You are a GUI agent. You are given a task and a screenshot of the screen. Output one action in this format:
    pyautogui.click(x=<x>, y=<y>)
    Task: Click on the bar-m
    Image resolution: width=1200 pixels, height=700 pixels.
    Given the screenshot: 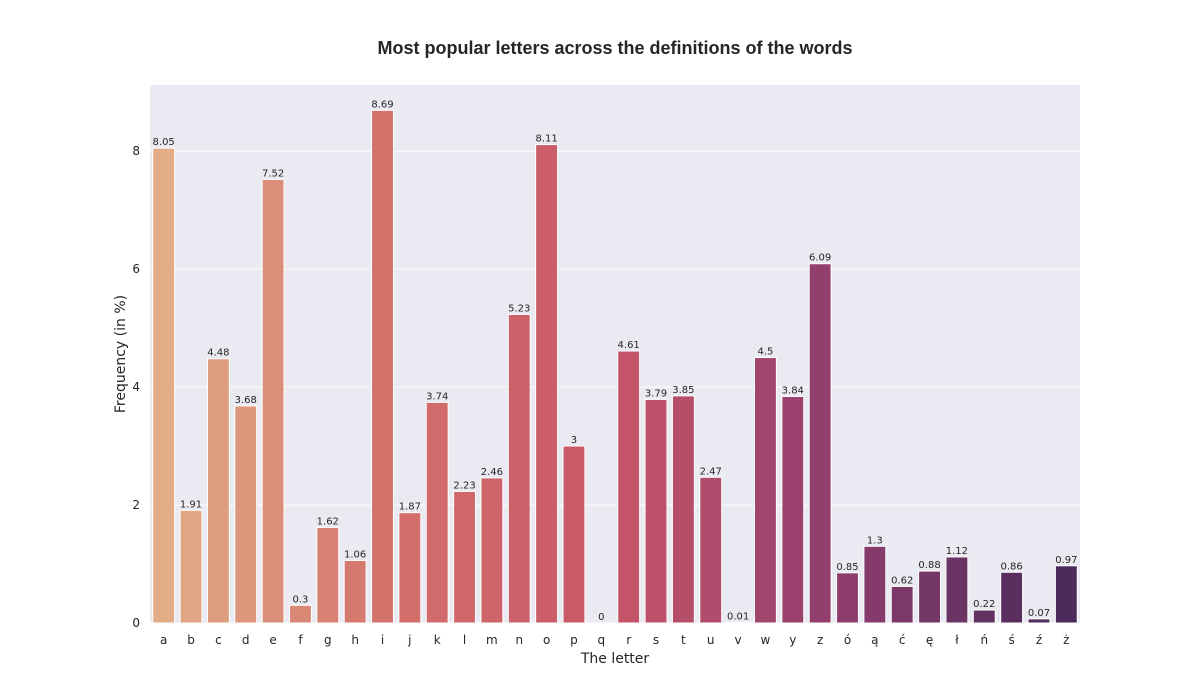 What is the action you would take?
    pyautogui.click(x=492, y=550)
    